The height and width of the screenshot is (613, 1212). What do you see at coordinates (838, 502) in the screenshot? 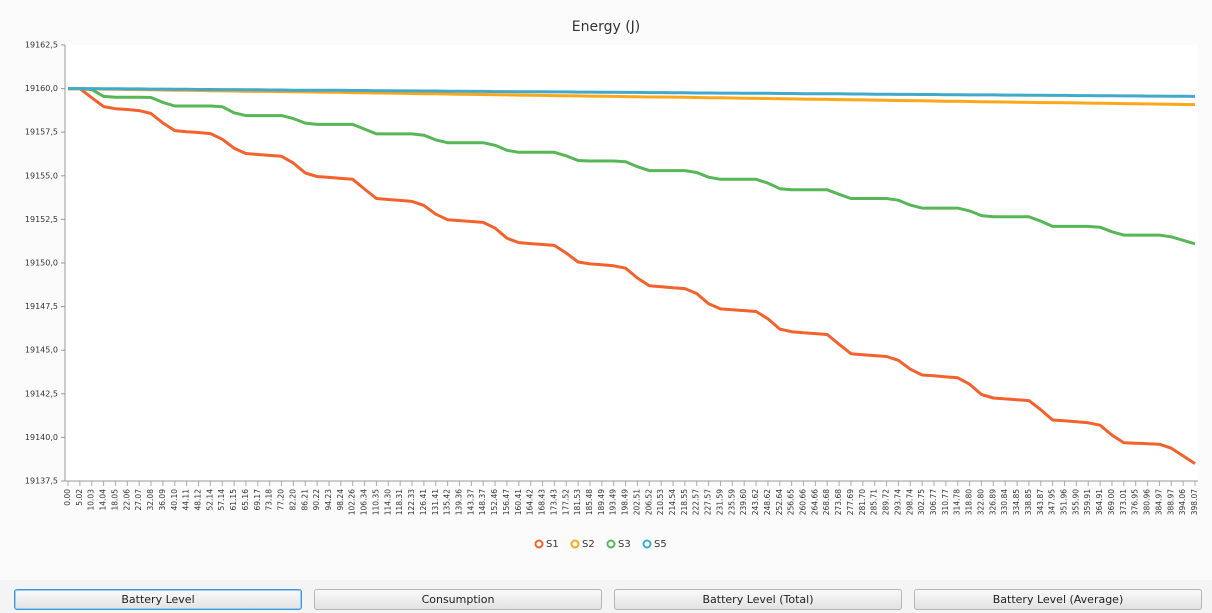
I see `x-tick-label: 273.68` at bounding box center [838, 502].